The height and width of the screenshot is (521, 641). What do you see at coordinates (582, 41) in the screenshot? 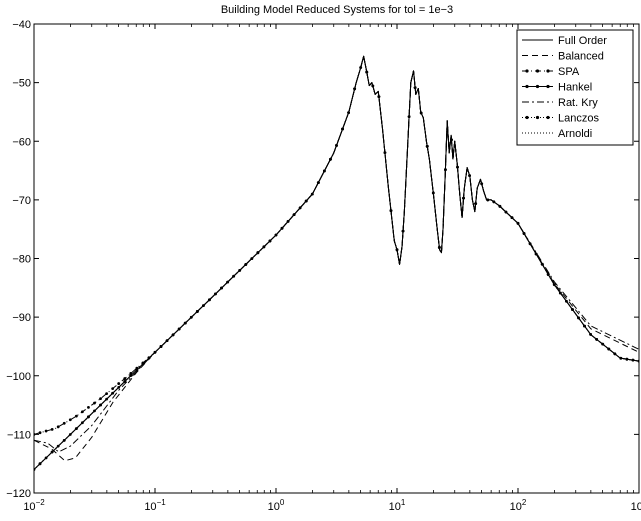
I see `legend-label: Full Order` at bounding box center [582, 41].